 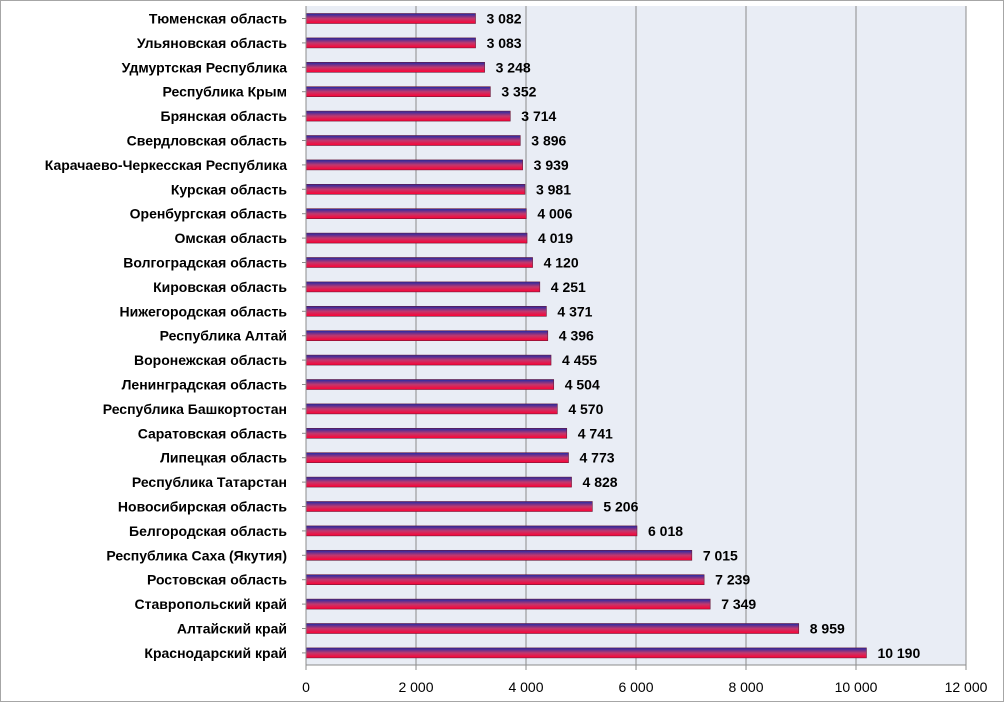 What do you see at coordinates (518, 92) in the screenshot?
I see `data-label: 3 352` at bounding box center [518, 92].